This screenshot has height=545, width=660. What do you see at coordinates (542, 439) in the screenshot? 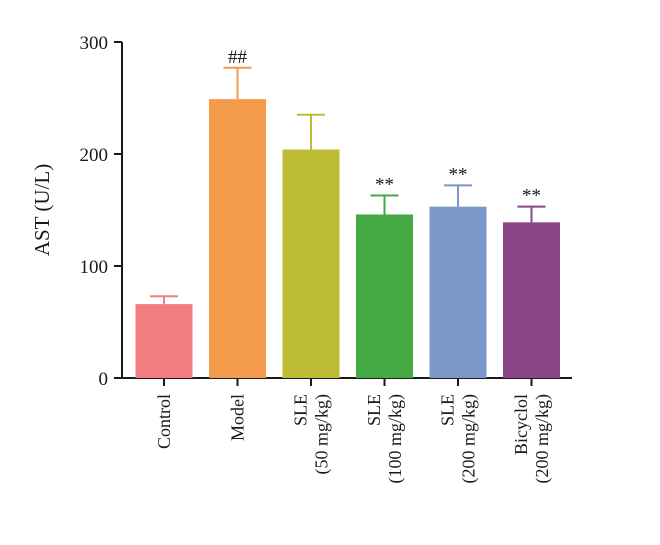
I see `category-label-5: (200 mg/kg)` at bounding box center [542, 439].